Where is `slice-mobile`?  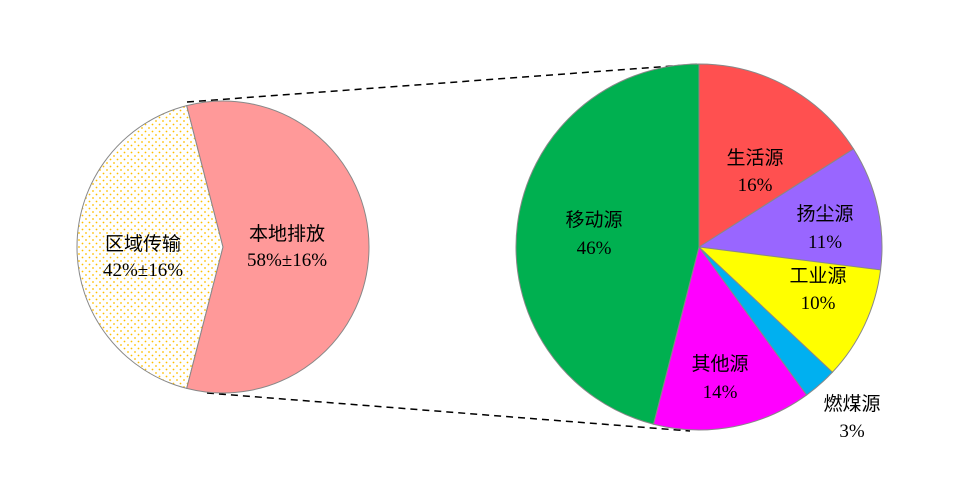 slice-mobile is located at coordinates (607, 244).